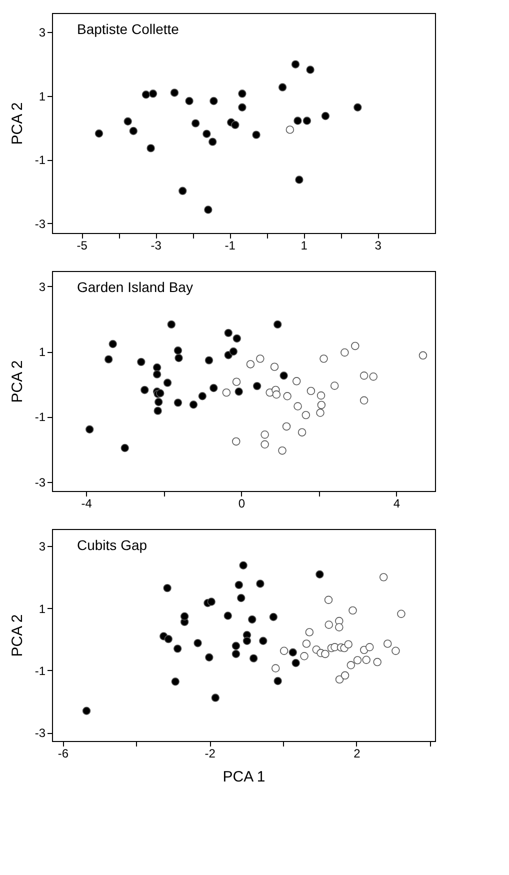 Image resolution: width=509 pixels, height=875 pixels. Describe the element at coordinates (40, 160) in the screenshot. I see `y-tick-label: -1` at that location.